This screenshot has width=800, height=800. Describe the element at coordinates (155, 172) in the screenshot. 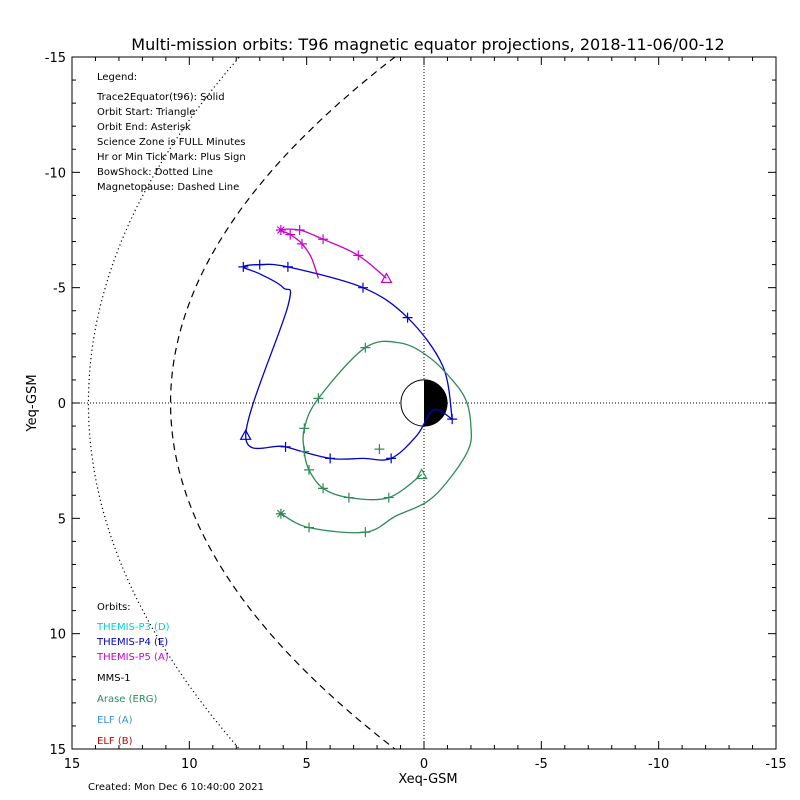

I see `legend-line: BowShock: Dotted Line` at that location.